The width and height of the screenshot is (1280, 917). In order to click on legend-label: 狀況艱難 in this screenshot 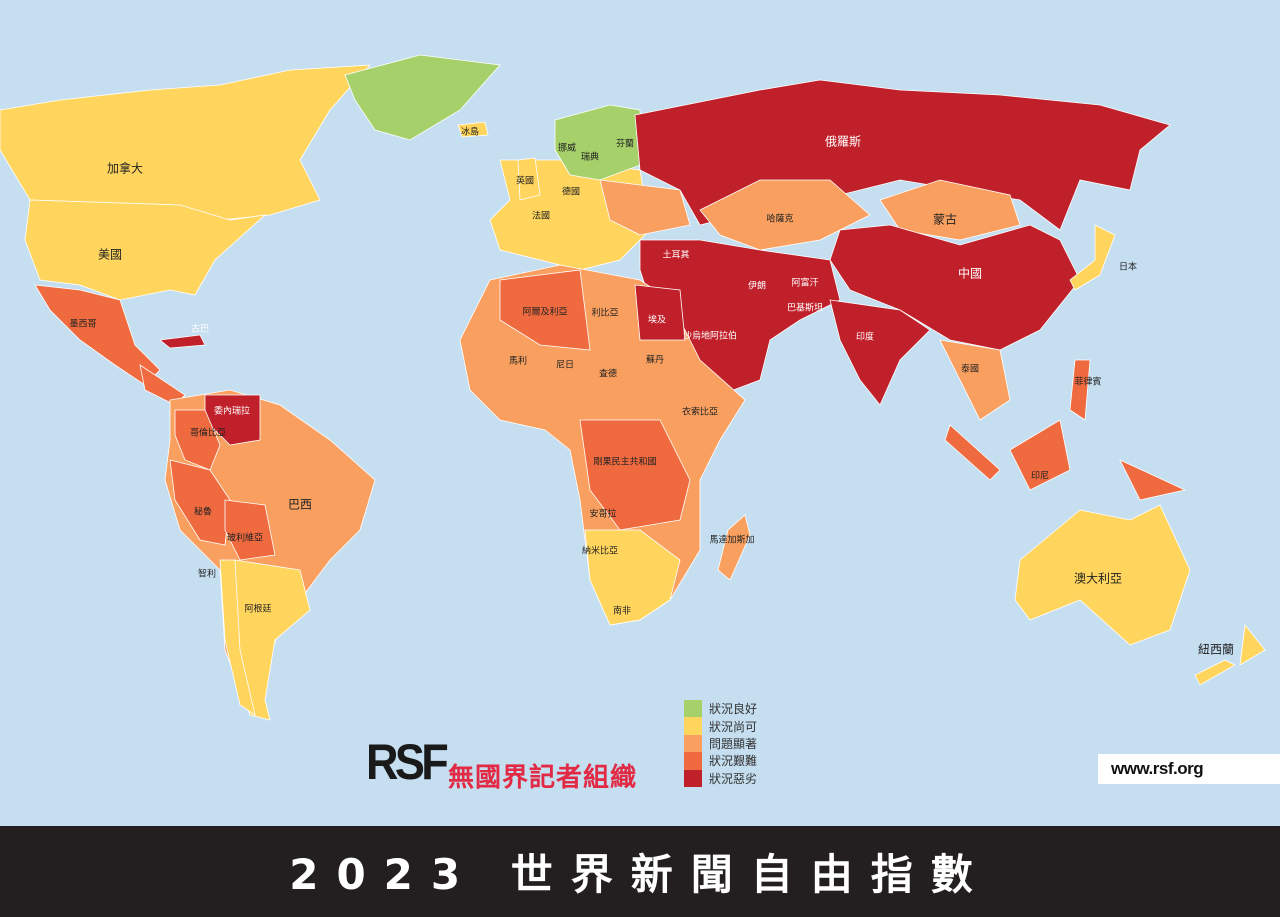, I will do `click(733, 761)`.